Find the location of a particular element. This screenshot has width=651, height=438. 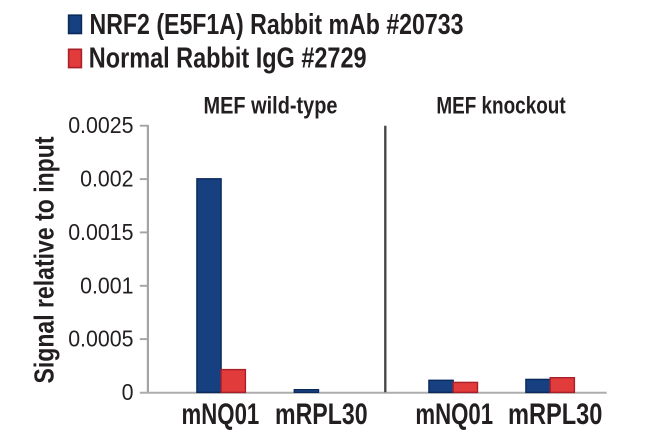

svg-text: 0.0025 is located at coordinates (100, 125).